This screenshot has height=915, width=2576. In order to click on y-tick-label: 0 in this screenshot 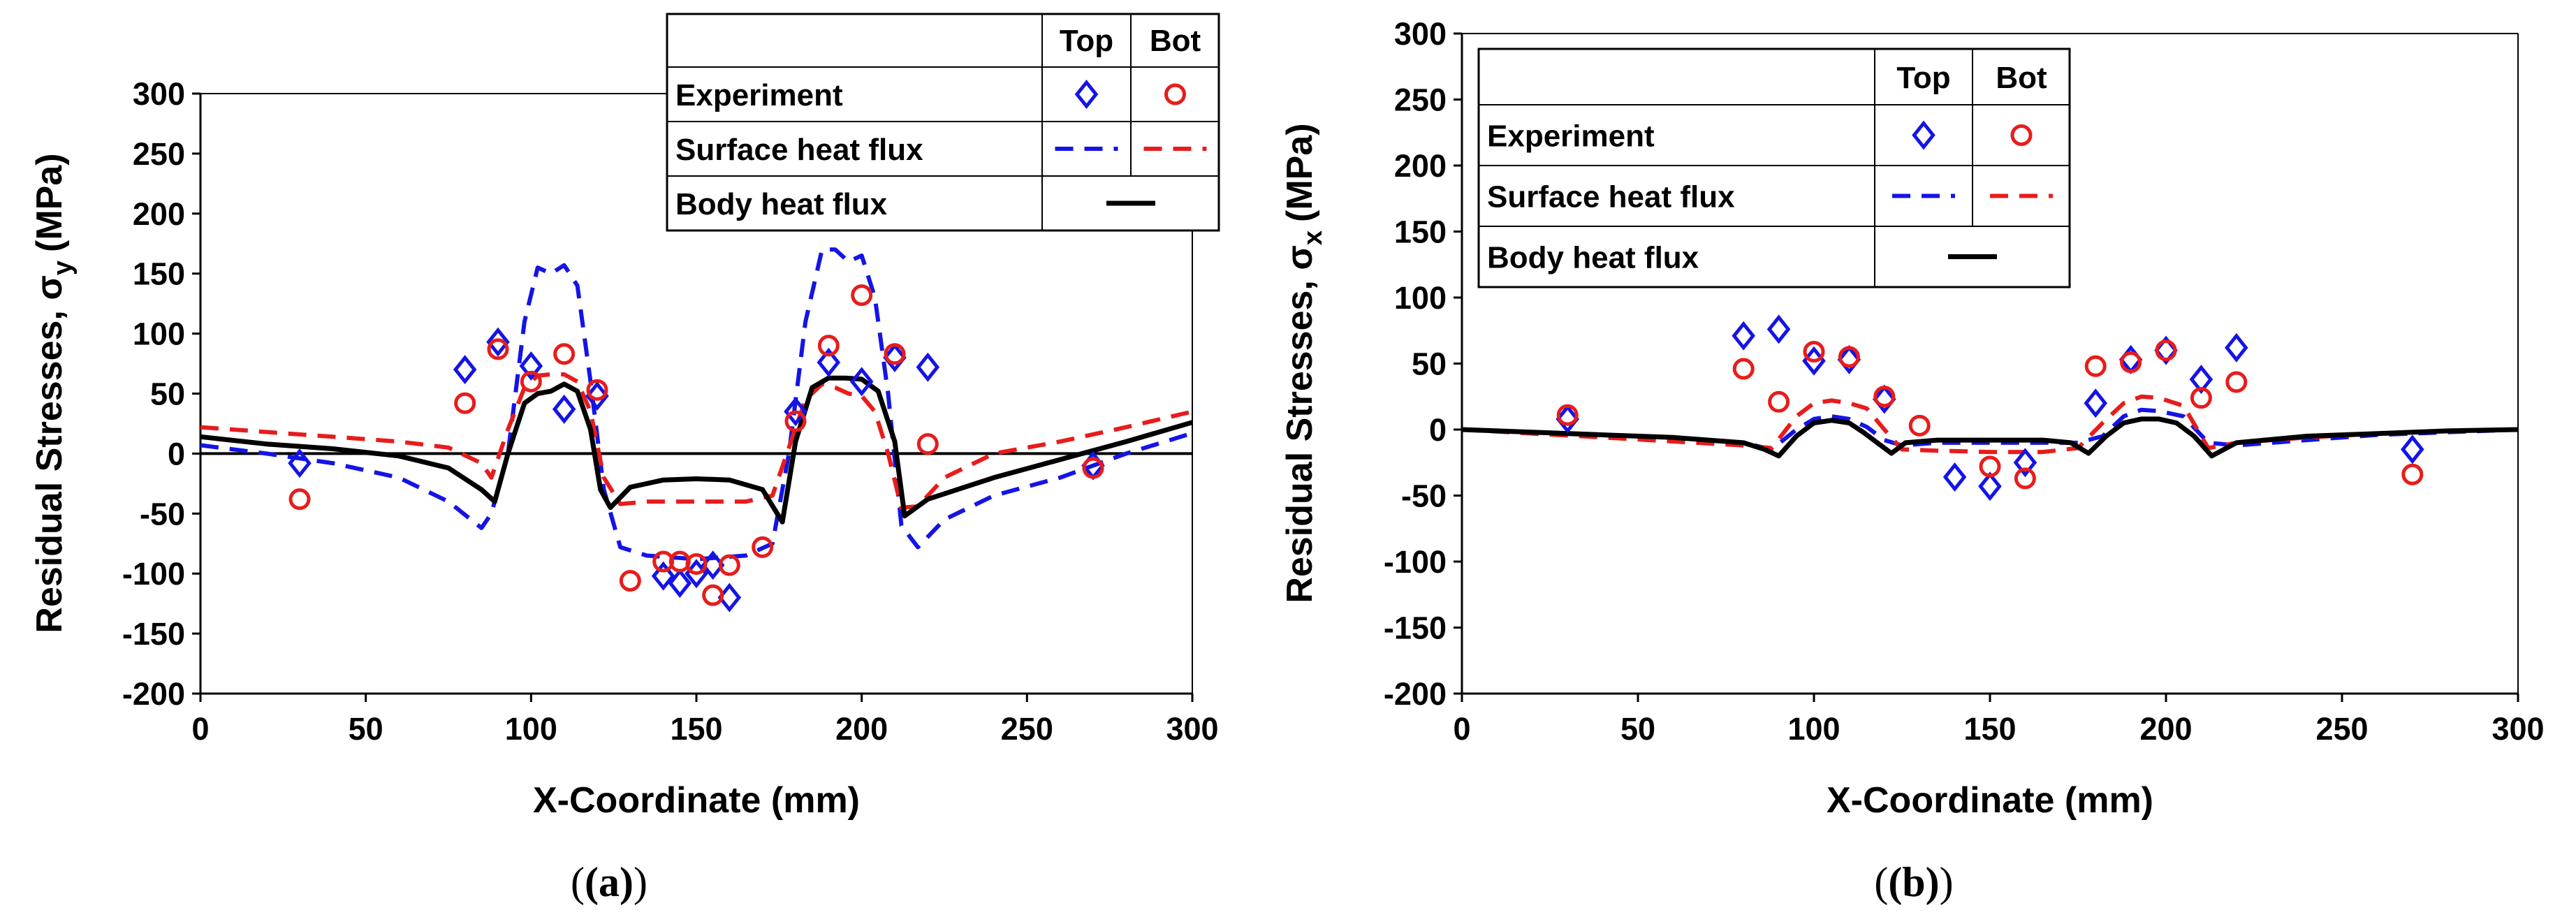, I will do `click(176, 454)`.